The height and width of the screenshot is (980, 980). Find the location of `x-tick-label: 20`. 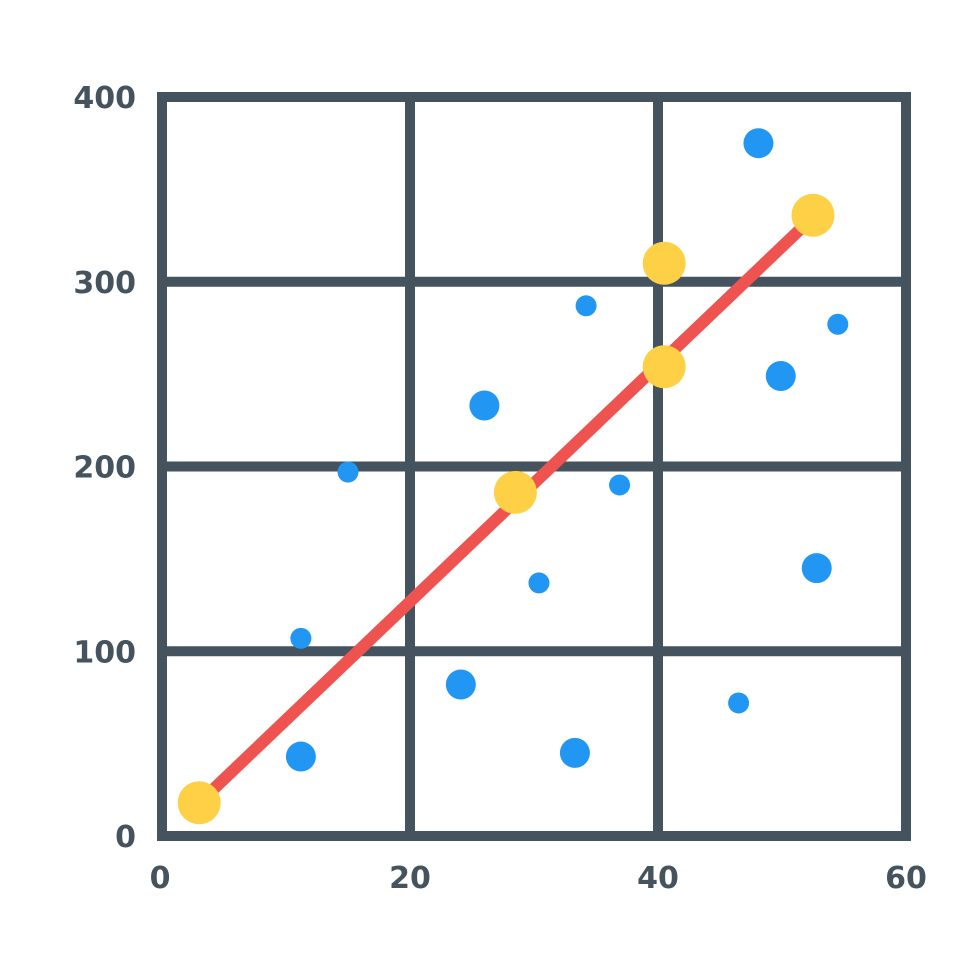

x-tick-label: 20 is located at coordinates (410, 878).